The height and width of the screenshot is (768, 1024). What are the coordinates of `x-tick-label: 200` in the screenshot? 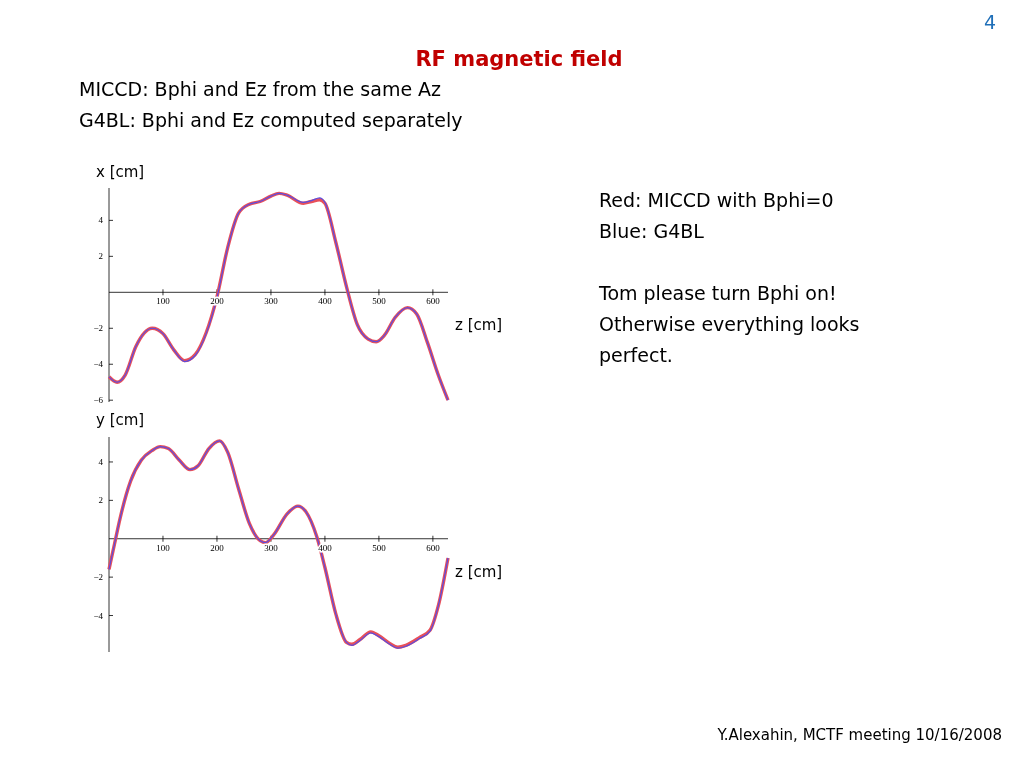 It's located at (217, 547).